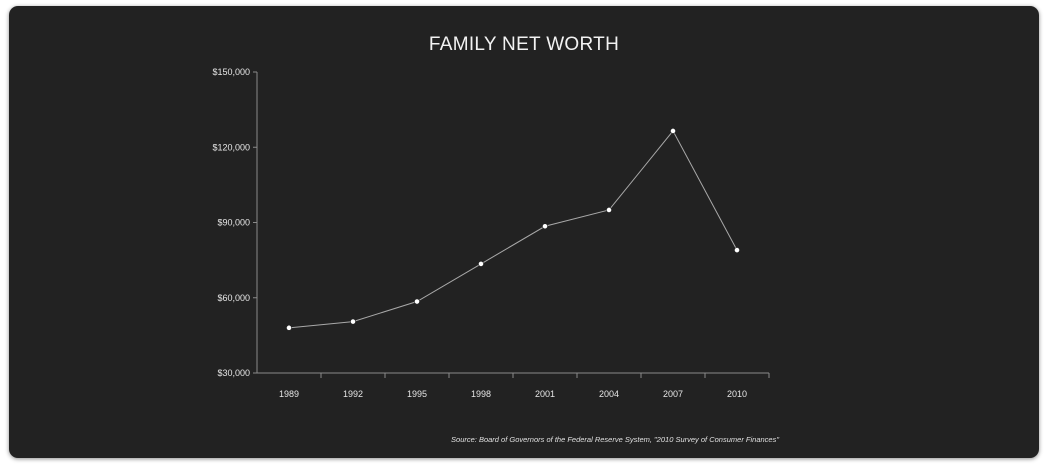  I want to click on y-tick-label: $150,000, so click(231, 72).